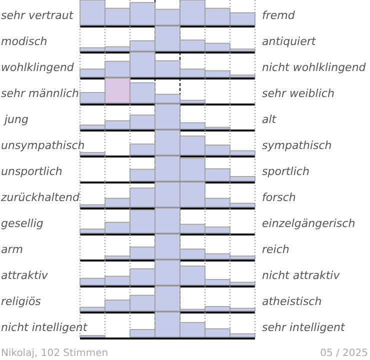  What do you see at coordinates (43, 145) in the screenshot?
I see `annotation: unsympathisch` at bounding box center [43, 145].